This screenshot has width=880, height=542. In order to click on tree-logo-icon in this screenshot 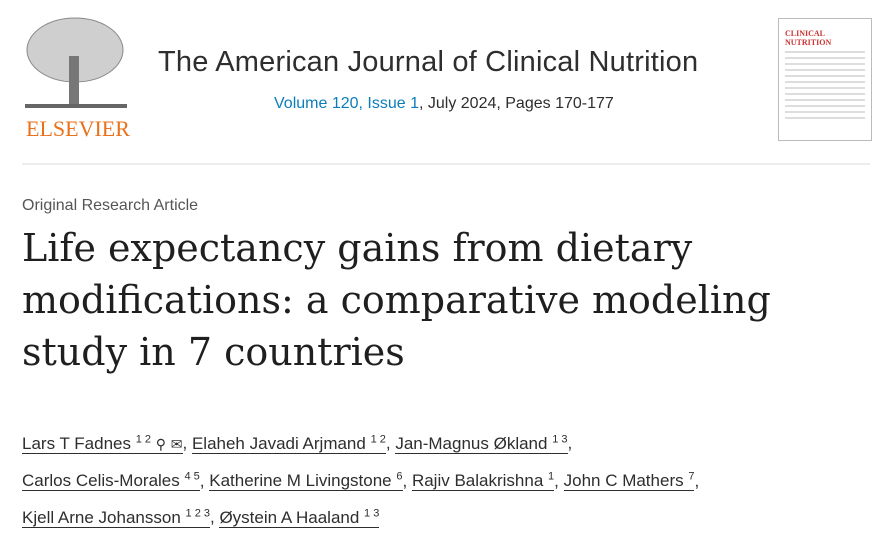, I will do `click(76, 62)`.